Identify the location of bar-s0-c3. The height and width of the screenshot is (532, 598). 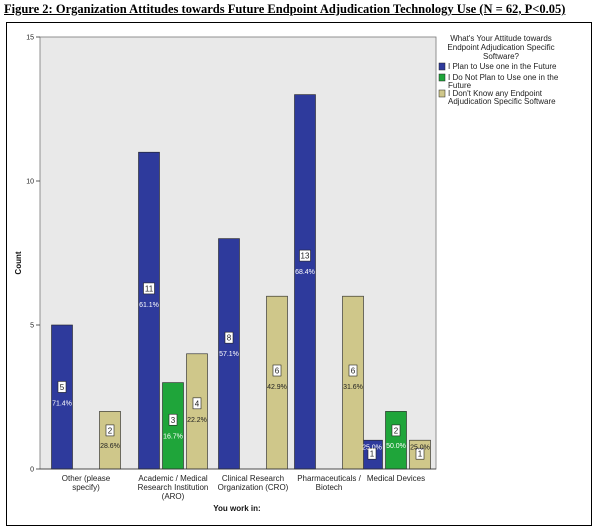
(305, 282).